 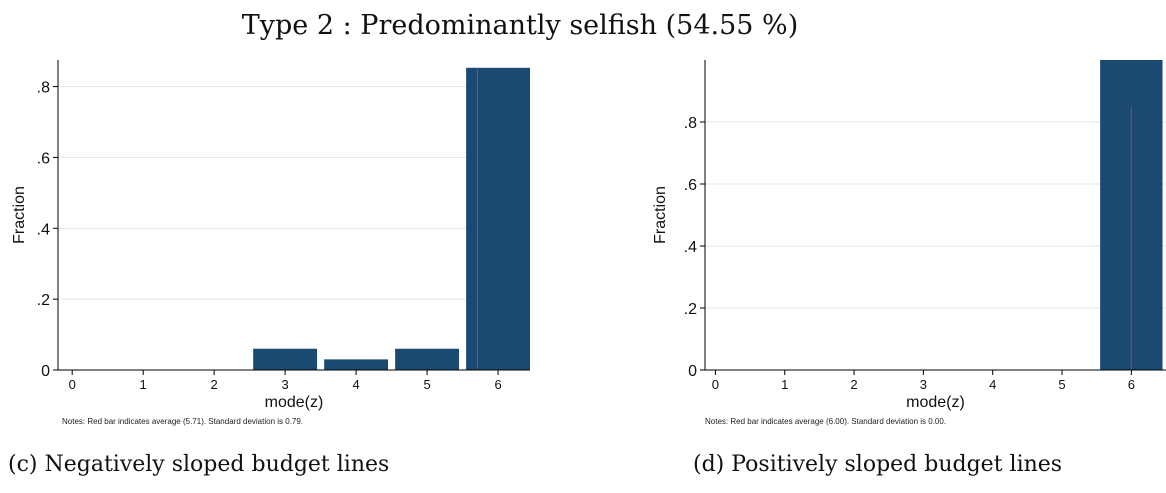 What do you see at coordinates (878, 464) in the screenshot?
I see `caption-d: (d) Positively sloped budget lines` at bounding box center [878, 464].